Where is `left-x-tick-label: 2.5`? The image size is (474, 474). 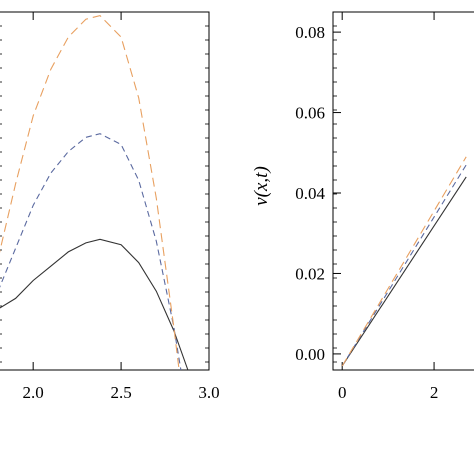 left-x-tick-label: 2.5 is located at coordinates (120, 392).